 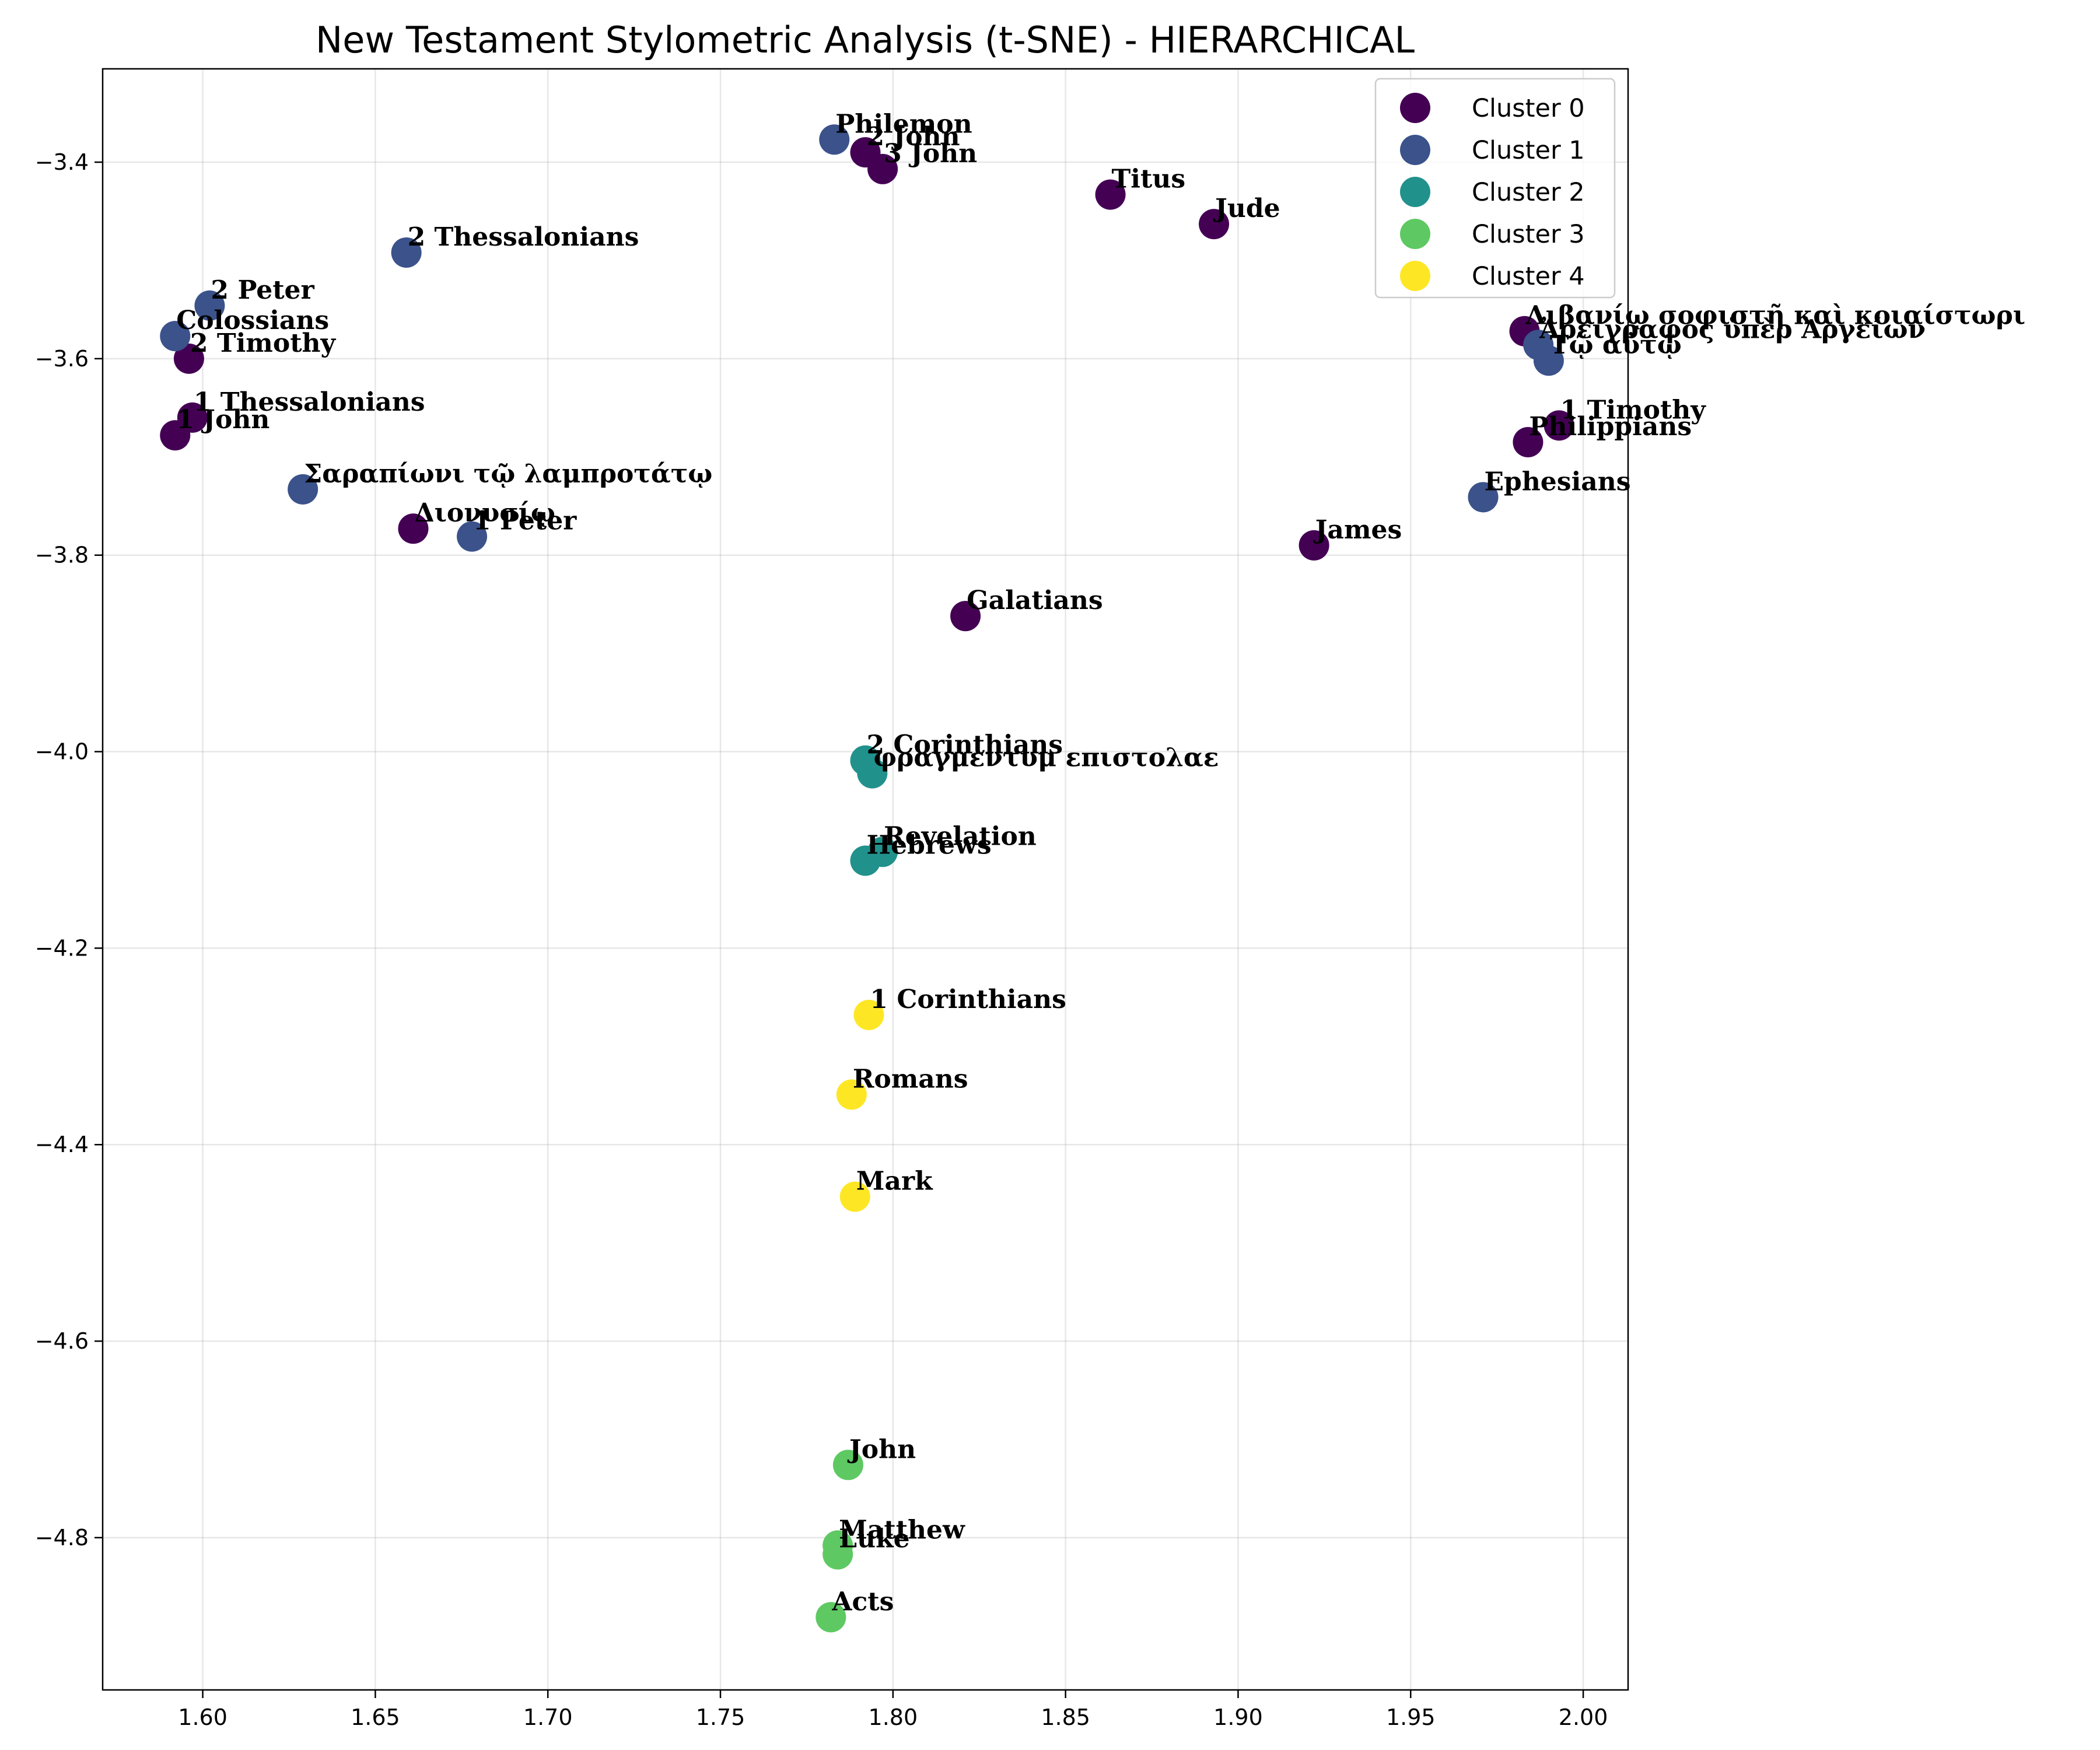 What do you see at coordinates (893, 1717) in the screenshot?
I see `x-tick-label: 1.80` at bounding box center [893, 1717].